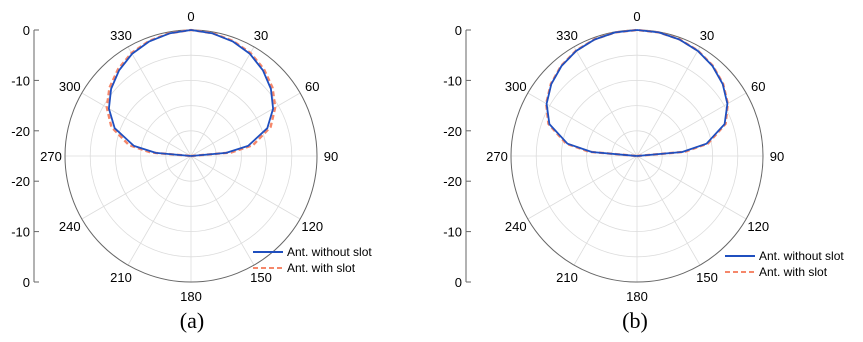 This screenshot has height=342, width=863. I want to click on caption-a: (a), so click(192, 320).